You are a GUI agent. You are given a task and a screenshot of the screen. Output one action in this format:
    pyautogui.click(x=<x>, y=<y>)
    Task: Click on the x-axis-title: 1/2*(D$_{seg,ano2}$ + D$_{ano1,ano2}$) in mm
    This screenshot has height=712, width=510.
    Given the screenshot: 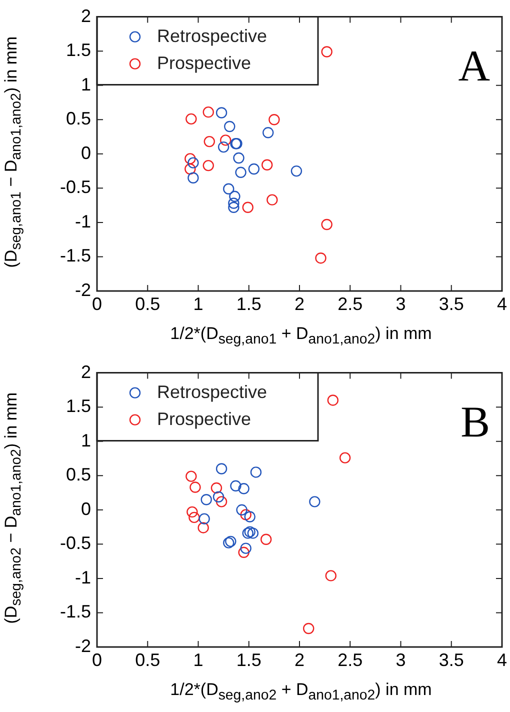 What is the action you would take?
    pyautogui.click(x=301, y=692)
    